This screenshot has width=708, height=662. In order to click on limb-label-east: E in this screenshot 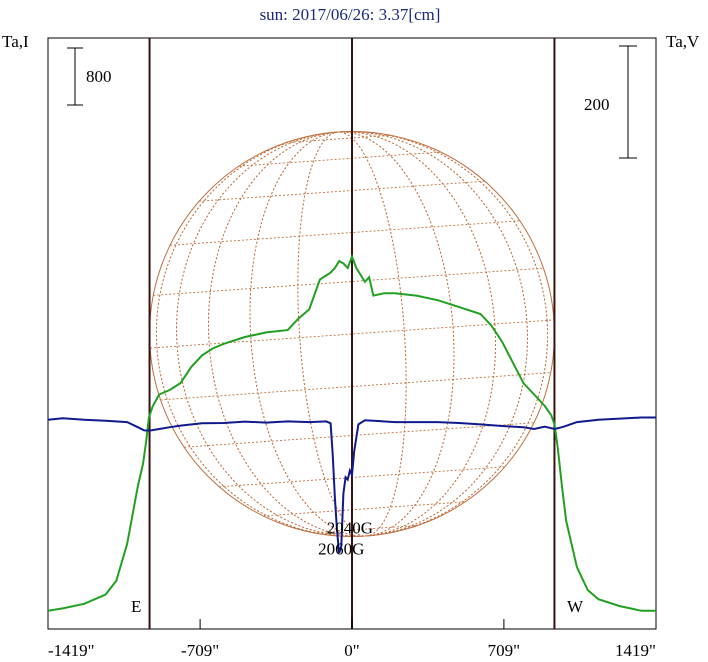, I will do `click(136, 606)`.